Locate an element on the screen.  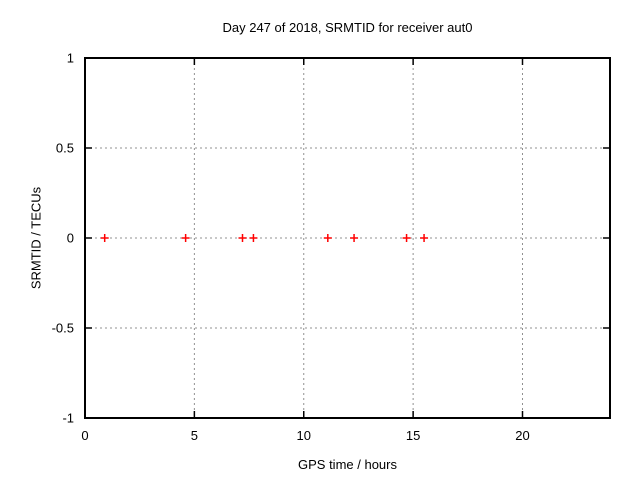
x-tick-label: 5 is located at coordinates (194, 435).